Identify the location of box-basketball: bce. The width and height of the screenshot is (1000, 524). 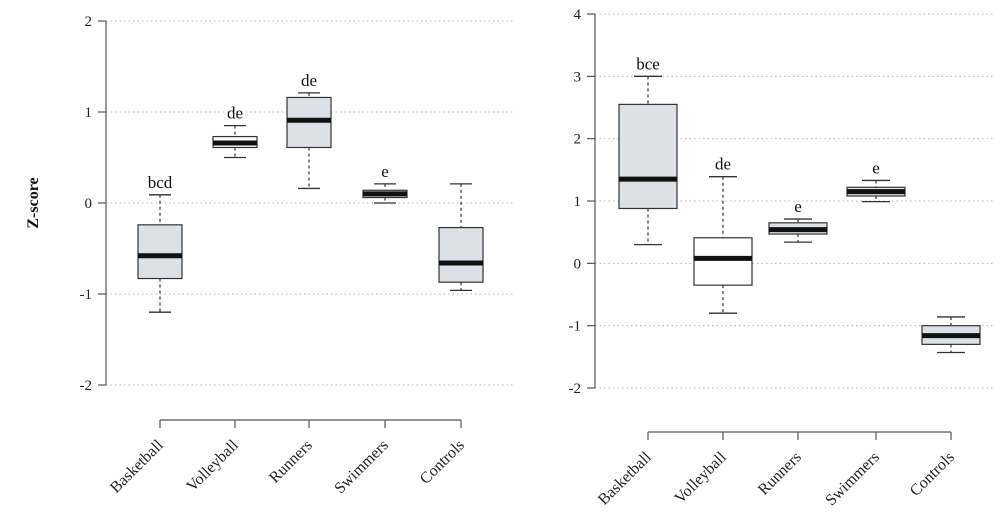
(648, 150).